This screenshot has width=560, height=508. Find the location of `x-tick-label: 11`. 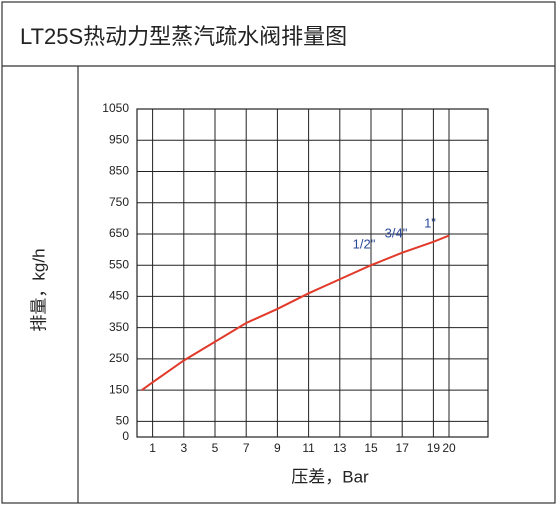

x-tick-label: 11 is located at coordinates (308, 448).